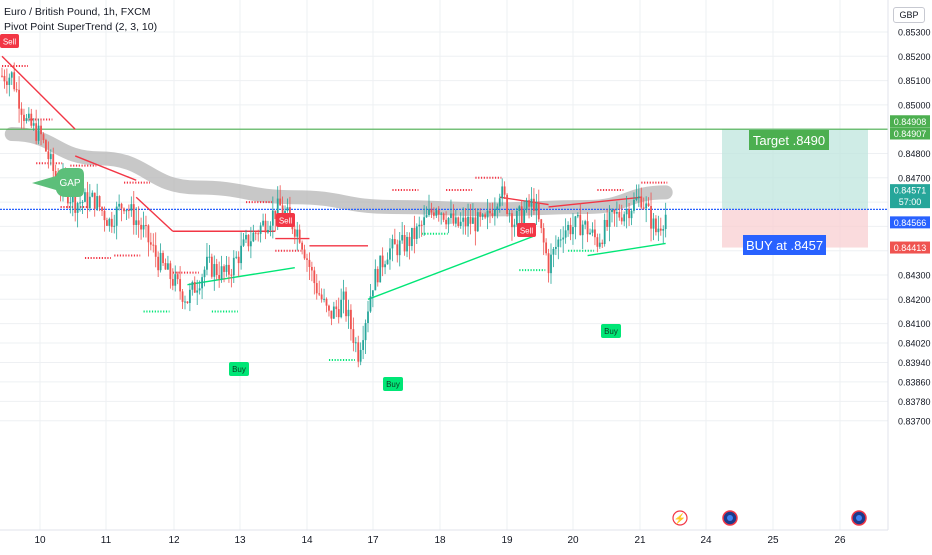  I want to click on time-tick-label: 14, so click(307, 540).